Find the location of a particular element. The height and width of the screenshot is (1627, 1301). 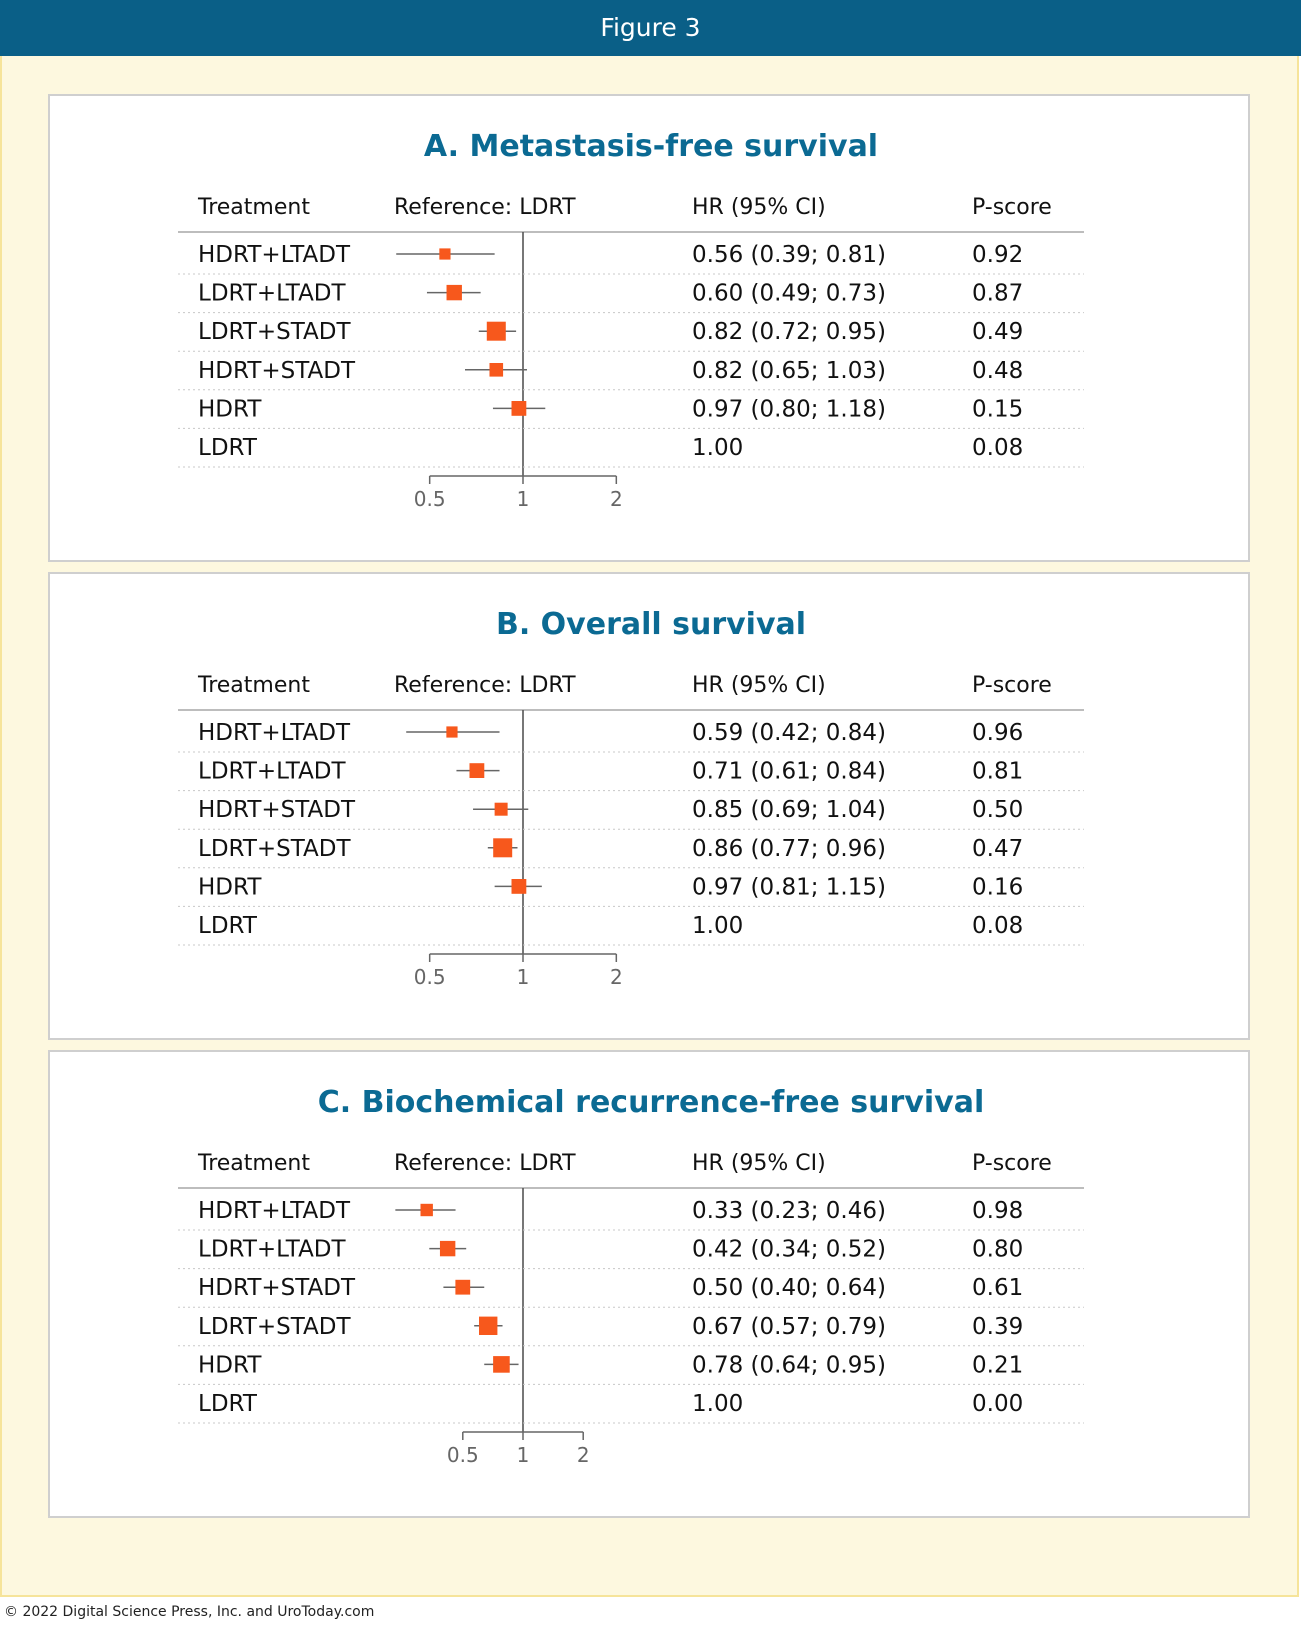

pscore-value-hdrt-ltadt: 0.96 is located at coordinates (997, 733).